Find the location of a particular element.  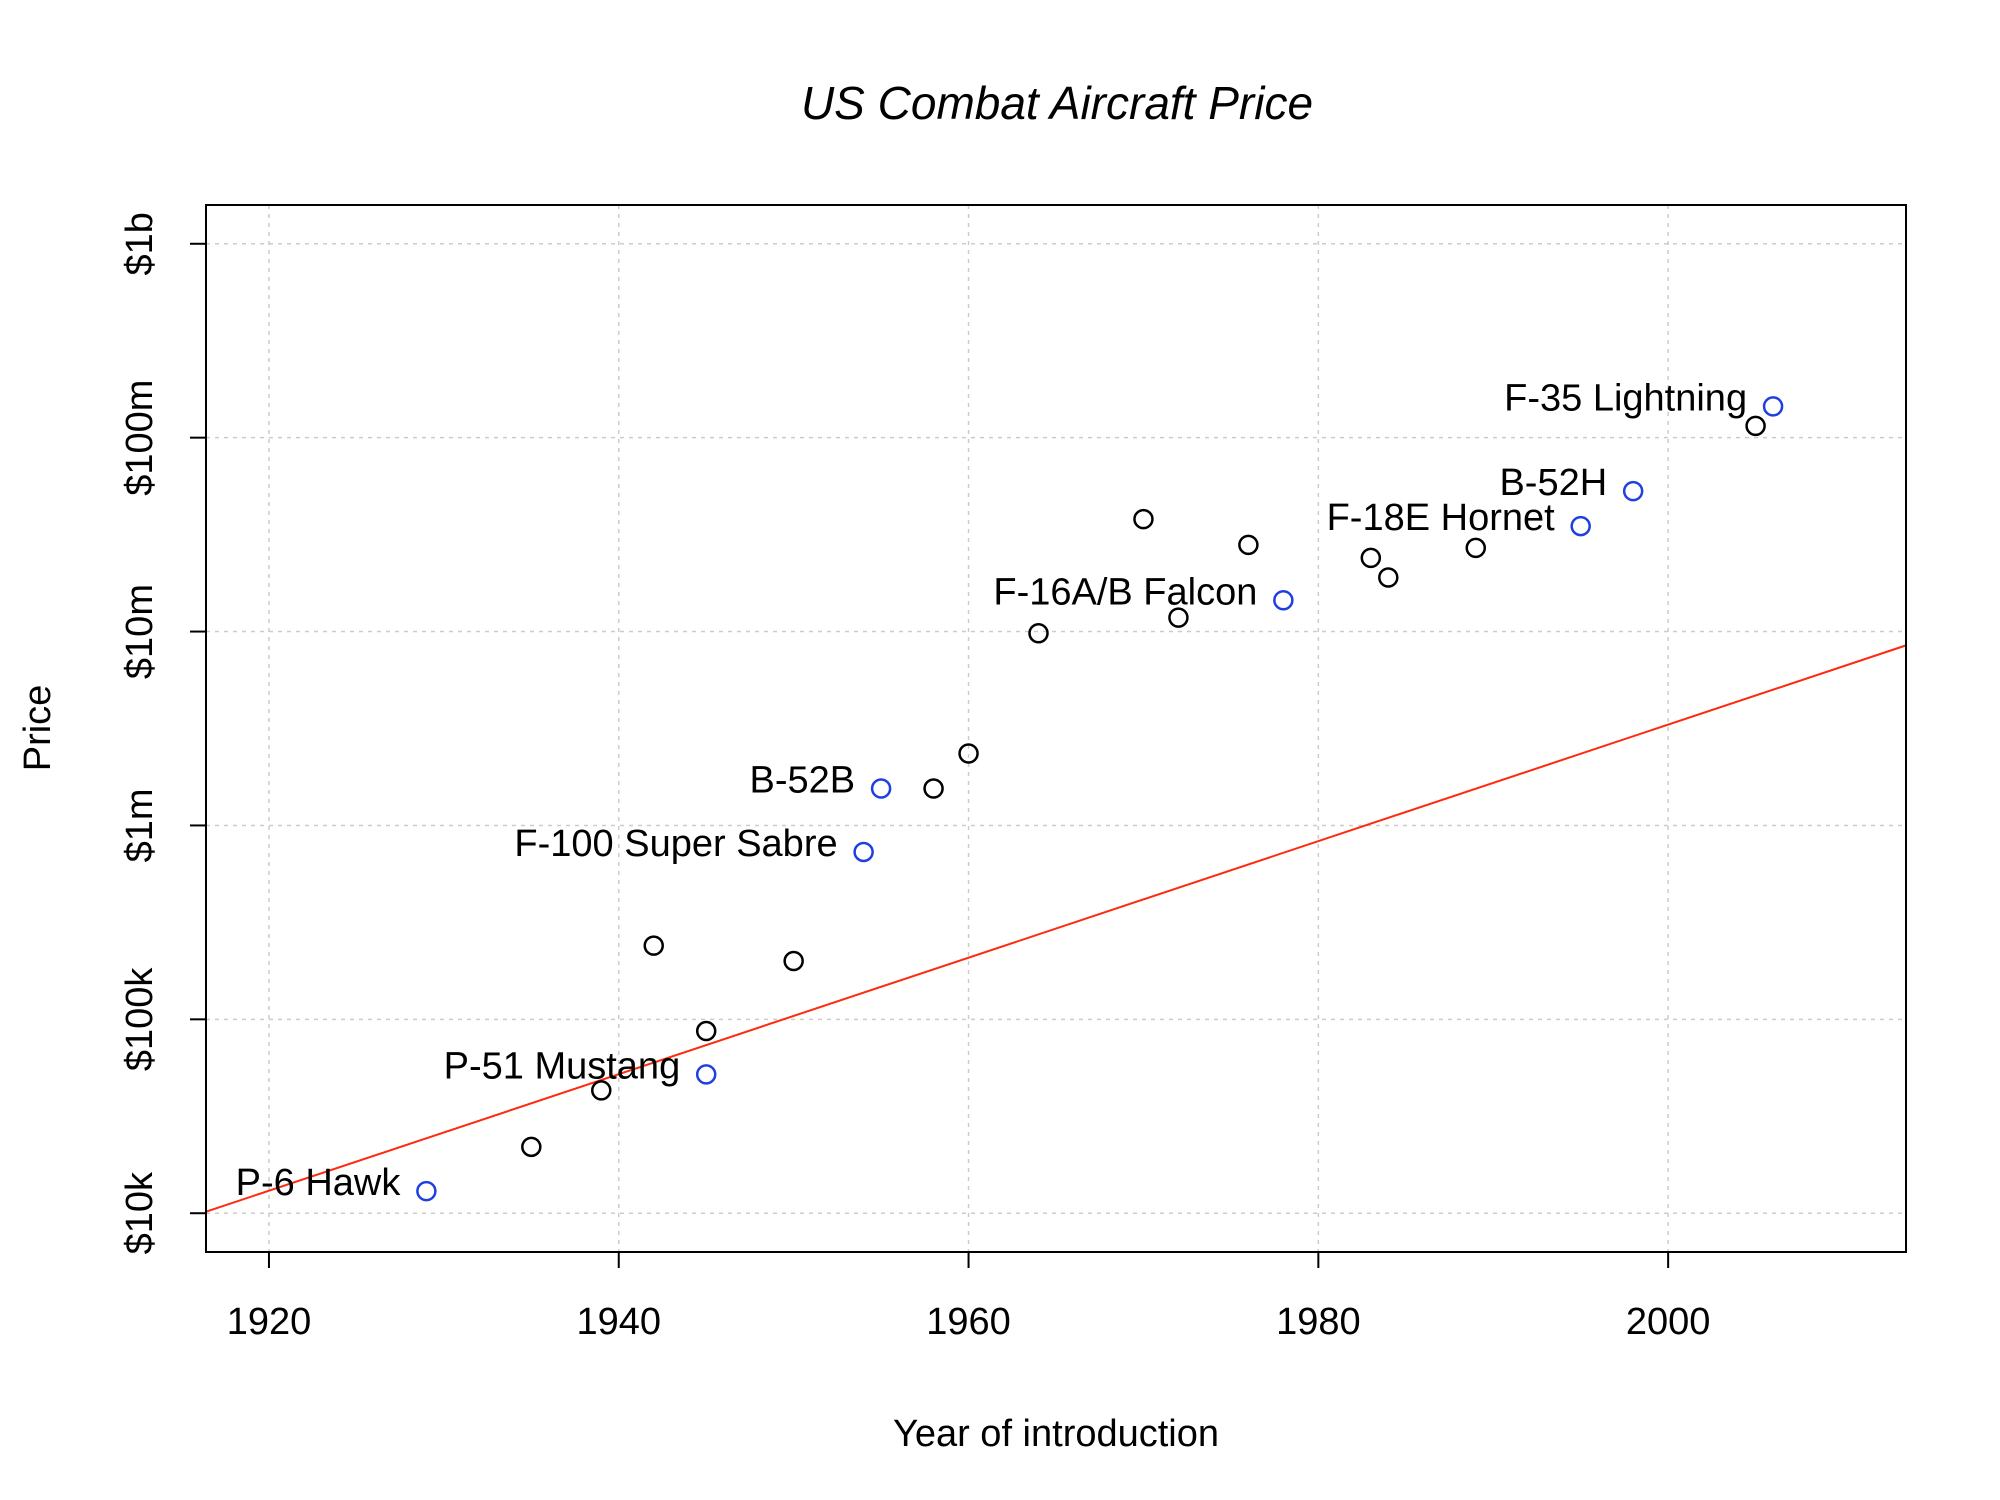

x-tick-label: 1960 is located at coordinates (968, 1322).